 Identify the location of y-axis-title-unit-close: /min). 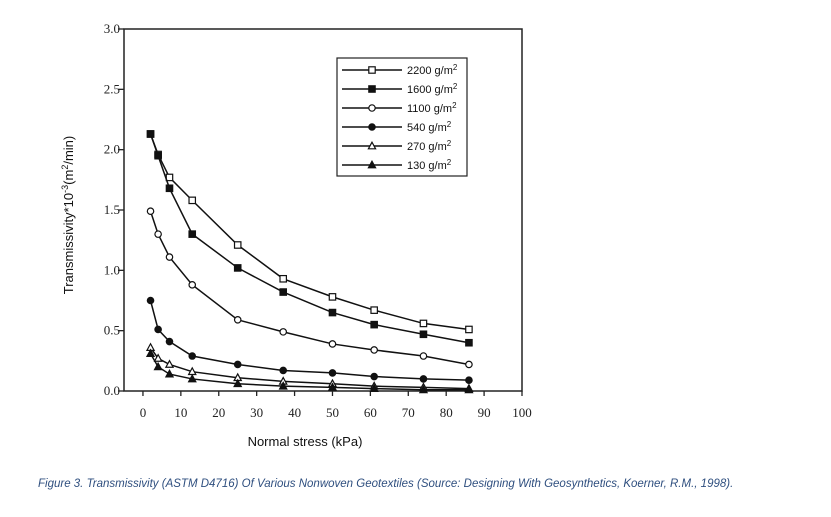
(68, 150).